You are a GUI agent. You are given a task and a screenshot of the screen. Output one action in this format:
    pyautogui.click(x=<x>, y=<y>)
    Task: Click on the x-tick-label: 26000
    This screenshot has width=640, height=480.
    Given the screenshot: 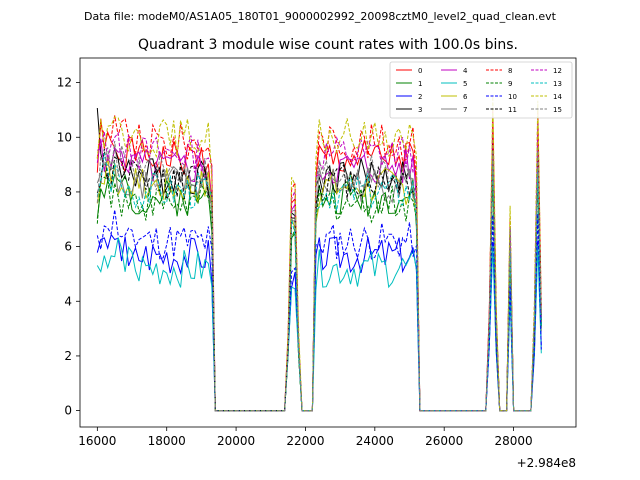 What is the action you would take?
    pyautogui.click(x=444, y=441)
    